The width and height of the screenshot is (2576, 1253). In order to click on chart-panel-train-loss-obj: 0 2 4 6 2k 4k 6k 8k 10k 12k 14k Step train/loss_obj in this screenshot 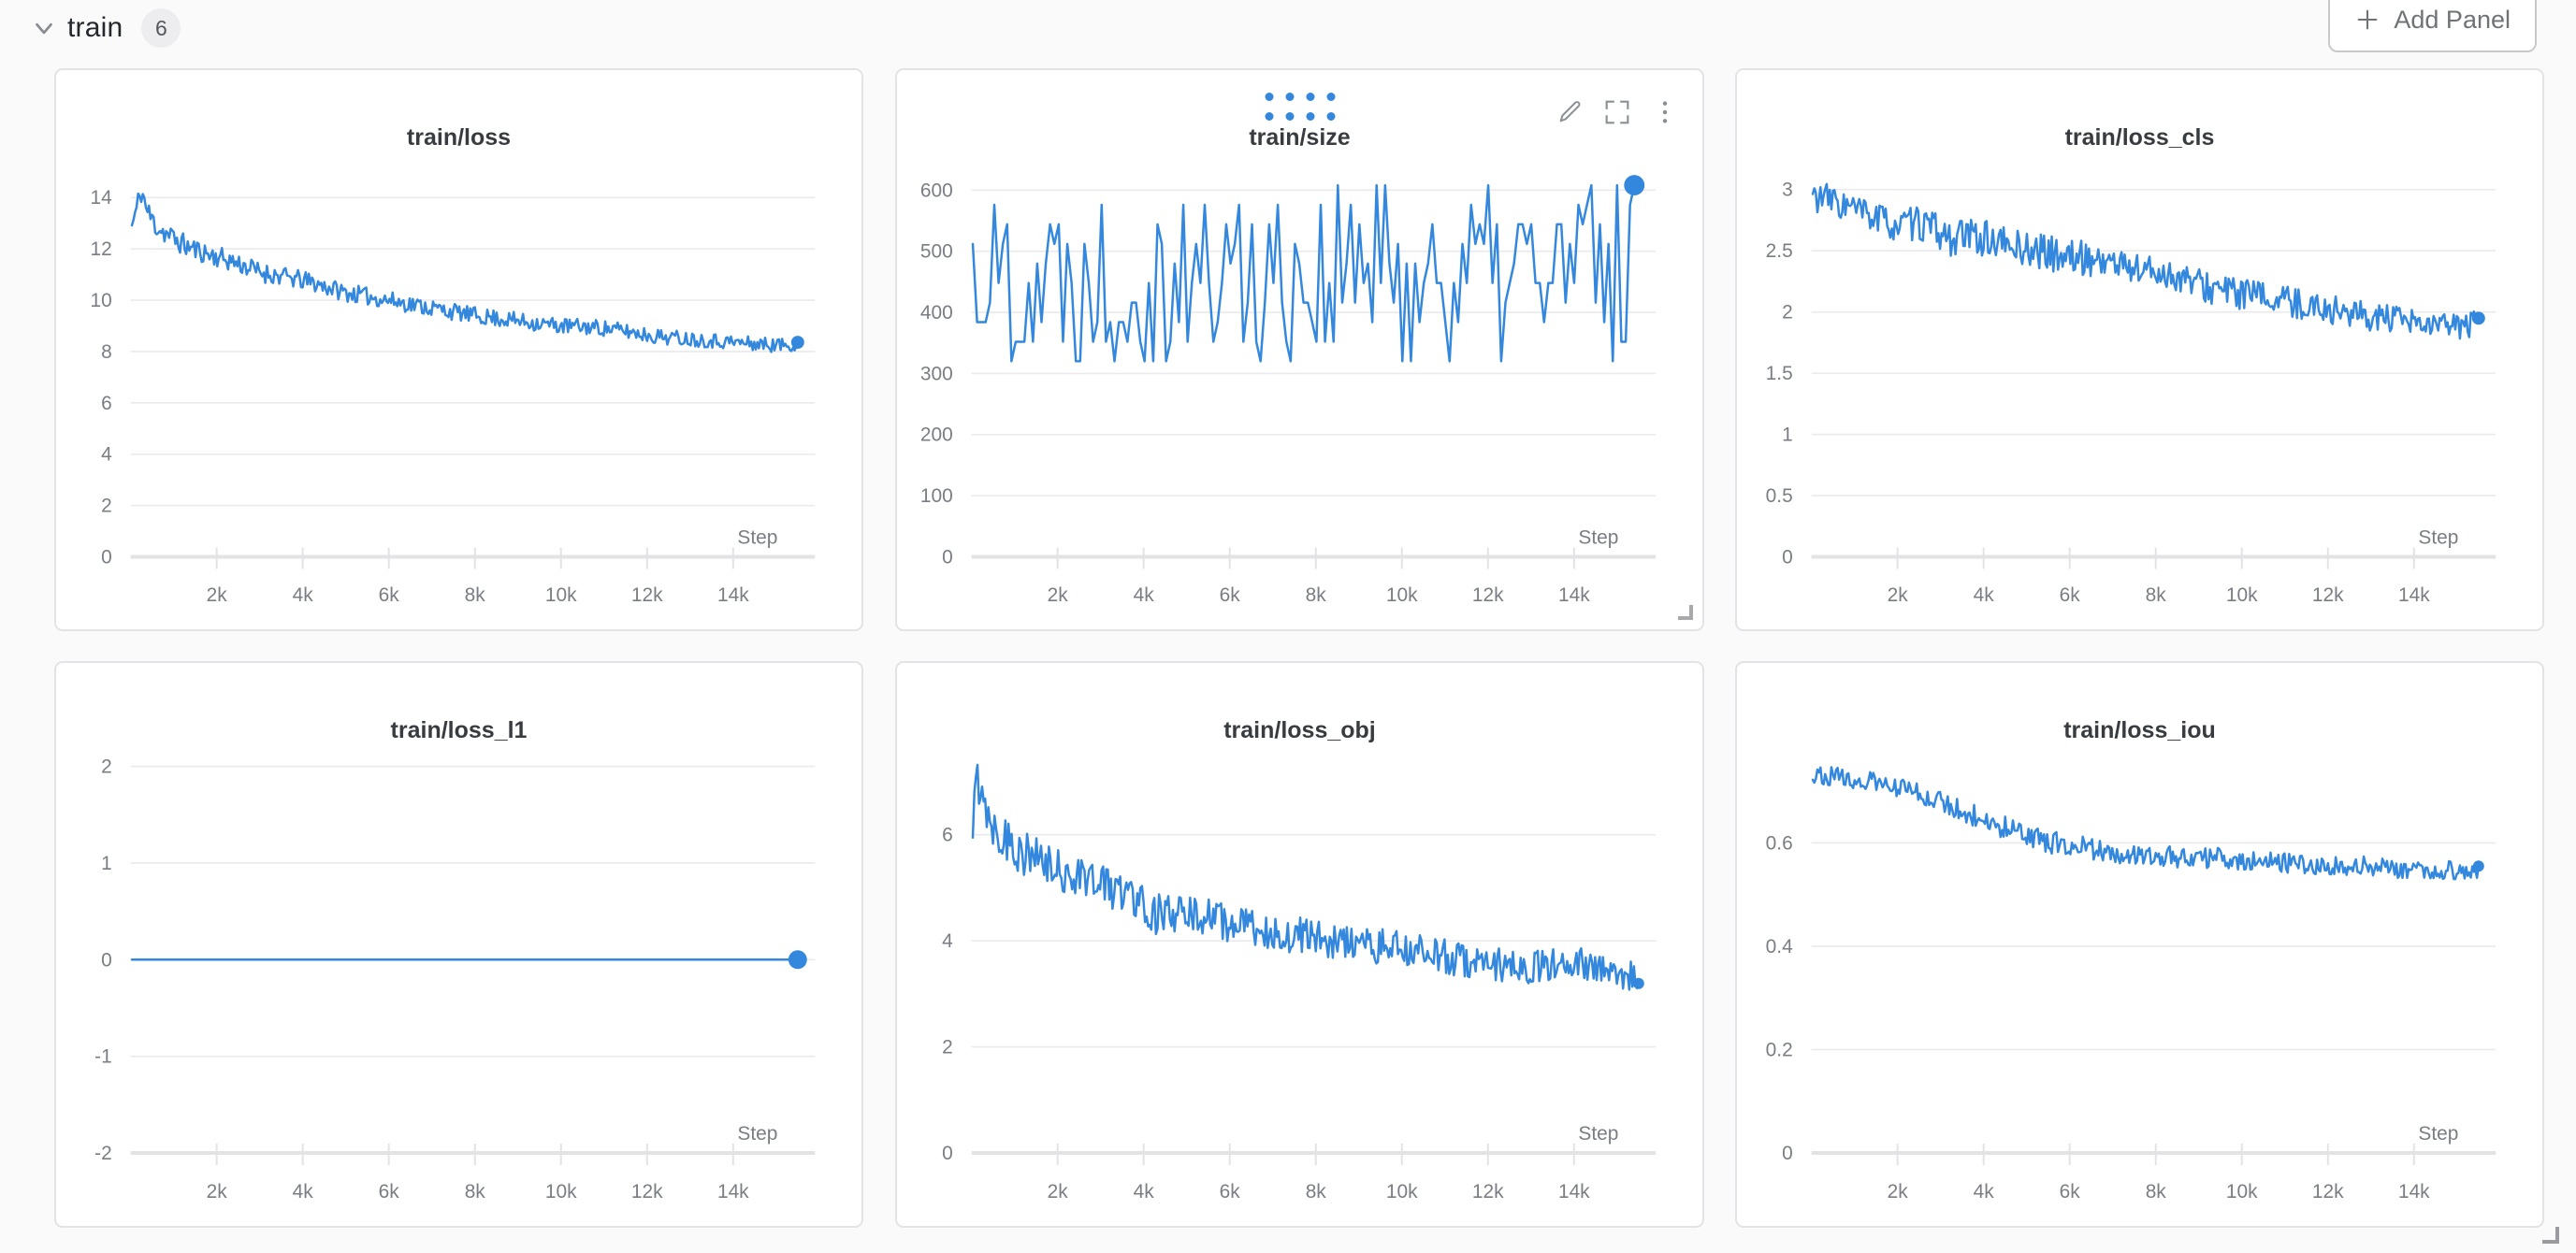, I will do `click(1299, 944)`.